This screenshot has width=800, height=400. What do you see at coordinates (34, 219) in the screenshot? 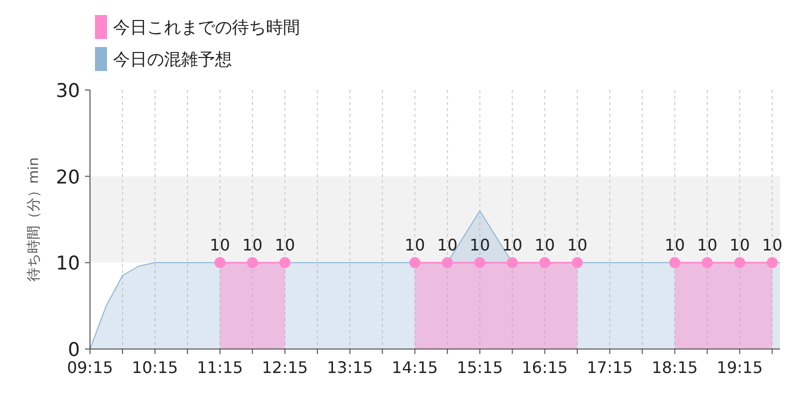
I see `y-axis-title: 待ち時間（分）min` at bounding box center [34, 219].